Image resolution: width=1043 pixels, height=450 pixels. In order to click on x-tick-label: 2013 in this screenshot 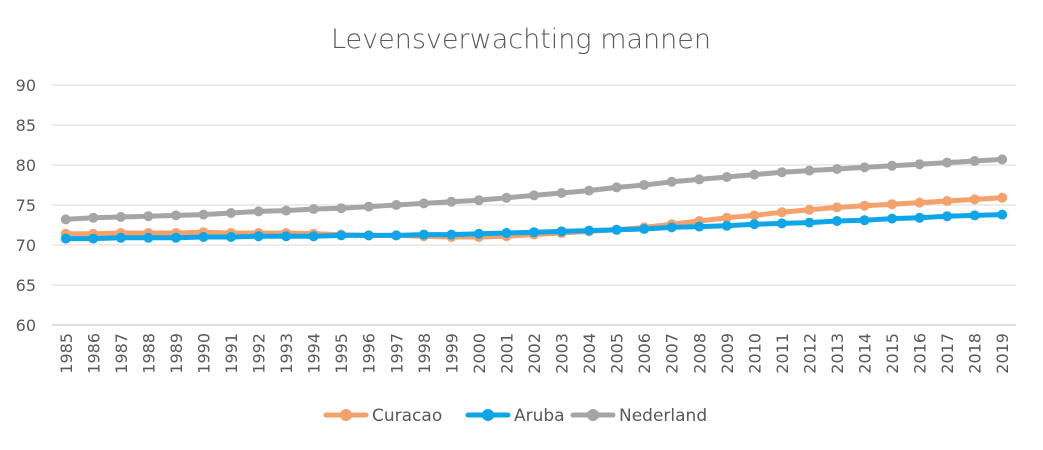, I will do `click(837, 353)`.